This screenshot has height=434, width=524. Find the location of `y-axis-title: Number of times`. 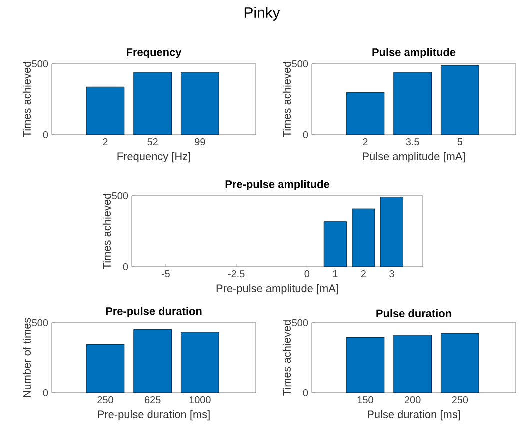

y-axis-title: Number of times is located at coordinates (27, 358).